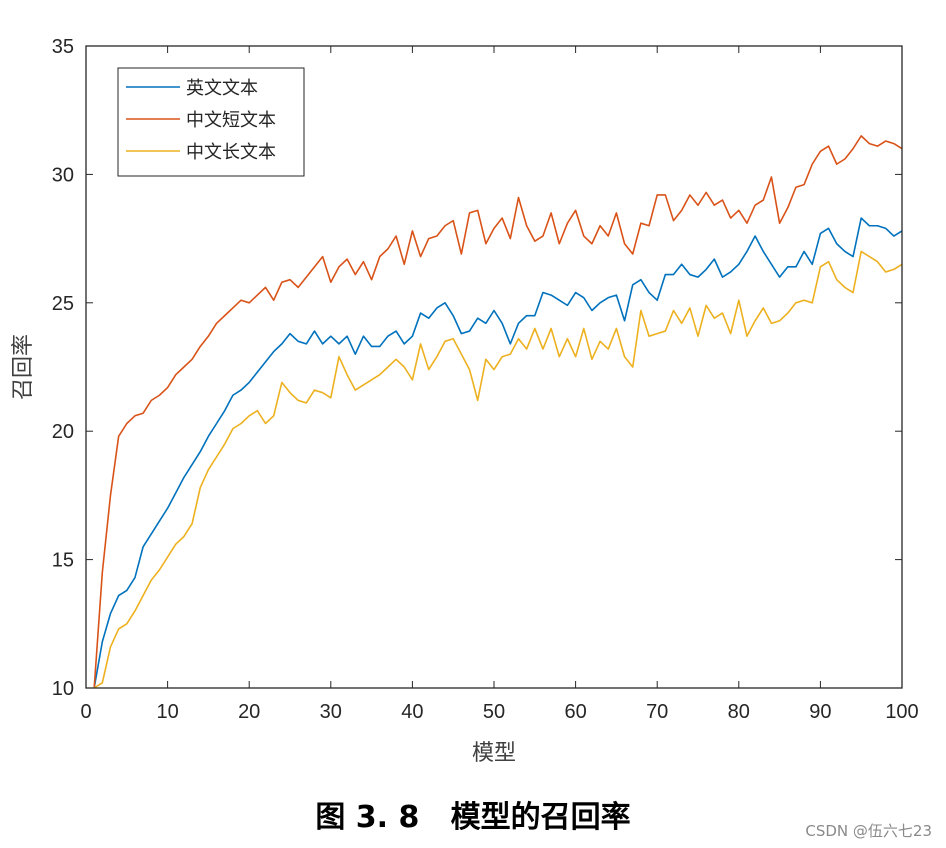 The height and width of the screenshot is (848, 946). I want to click on x-tick-label: 30, so click(331, 712).